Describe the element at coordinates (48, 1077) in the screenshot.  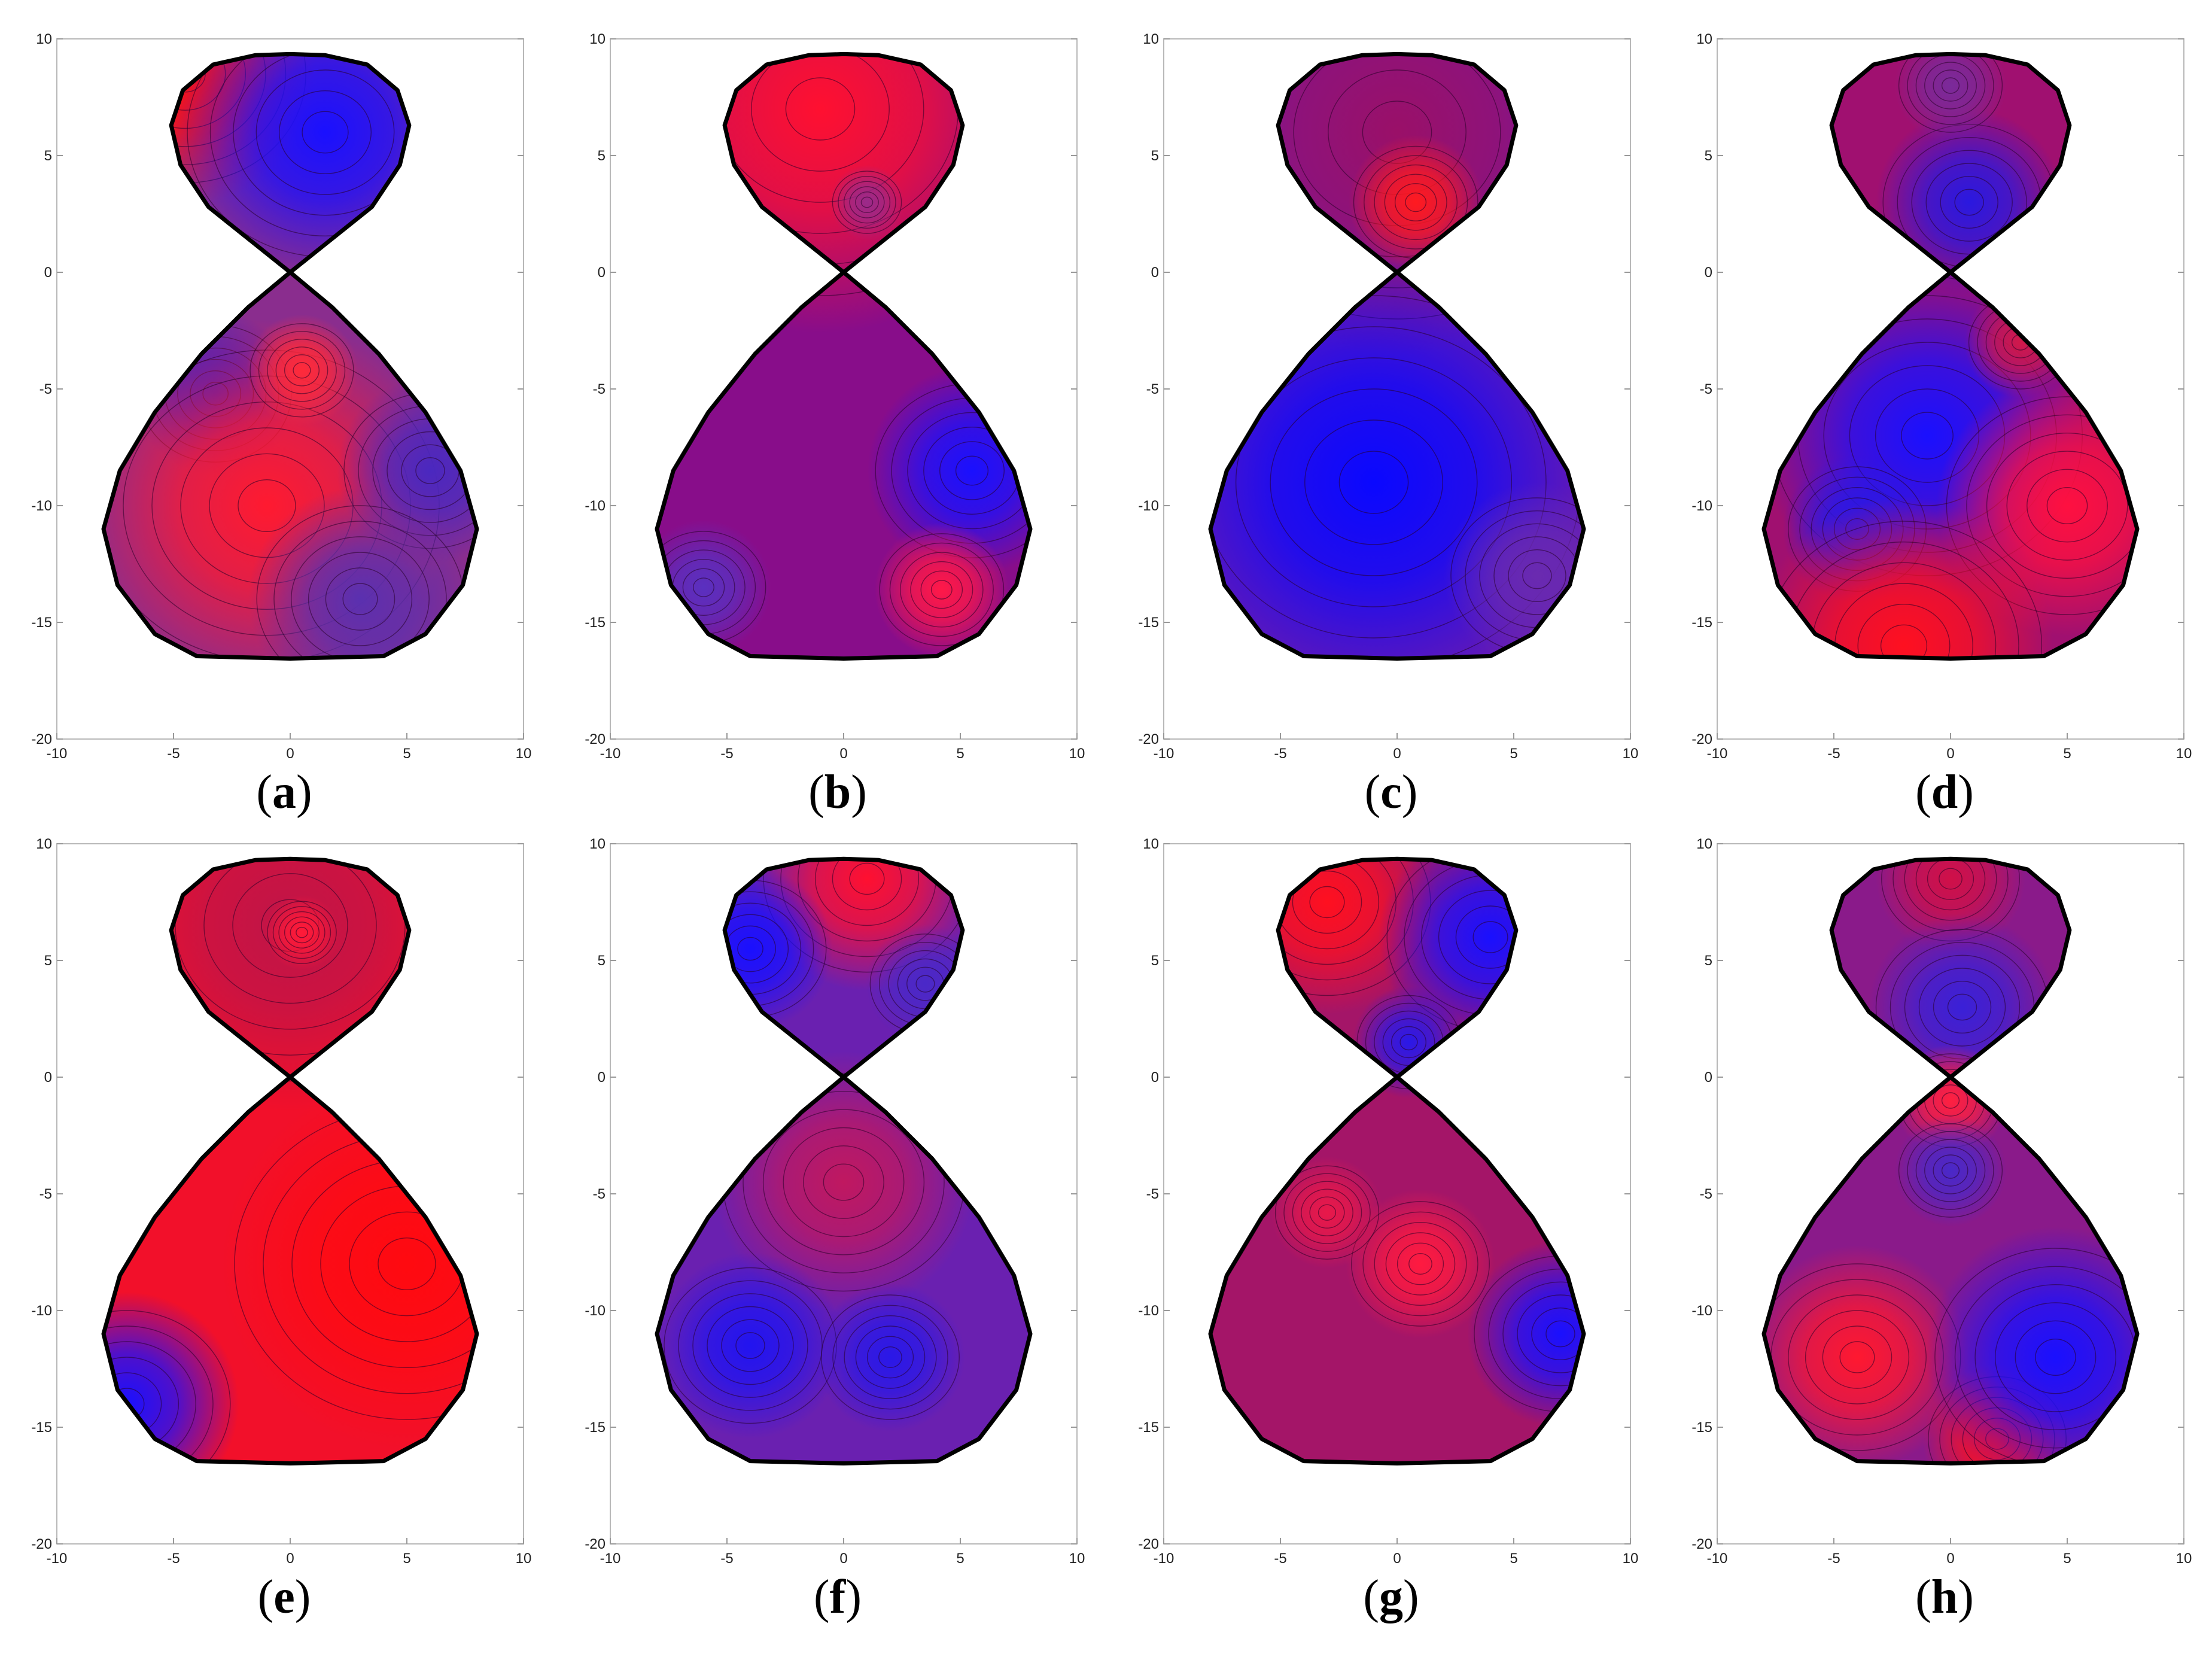
I see `y-tick-label: 0` at that location.